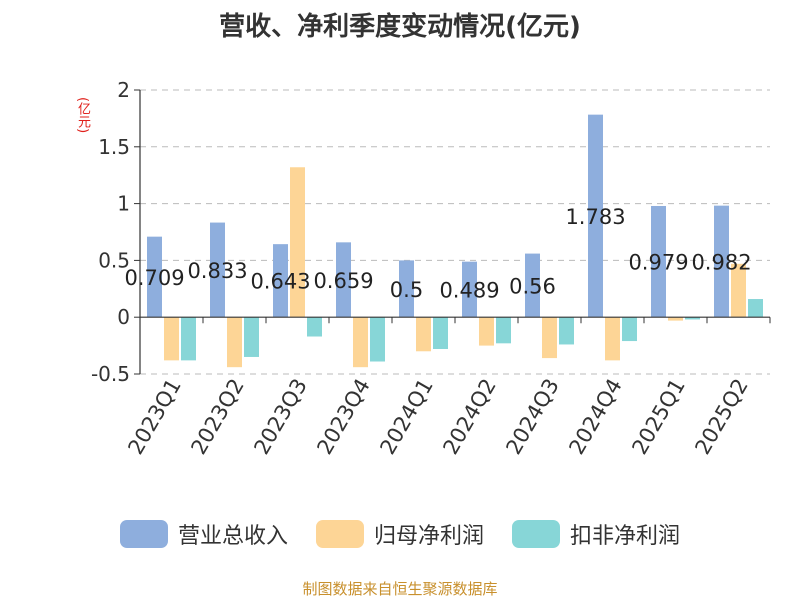 This screenshot has height=600, width=800. Describe the element at coordinates (400, 589) in the screenshot. I see `data-source-note: 制图数据来自恒生聚源数据库` at that location.